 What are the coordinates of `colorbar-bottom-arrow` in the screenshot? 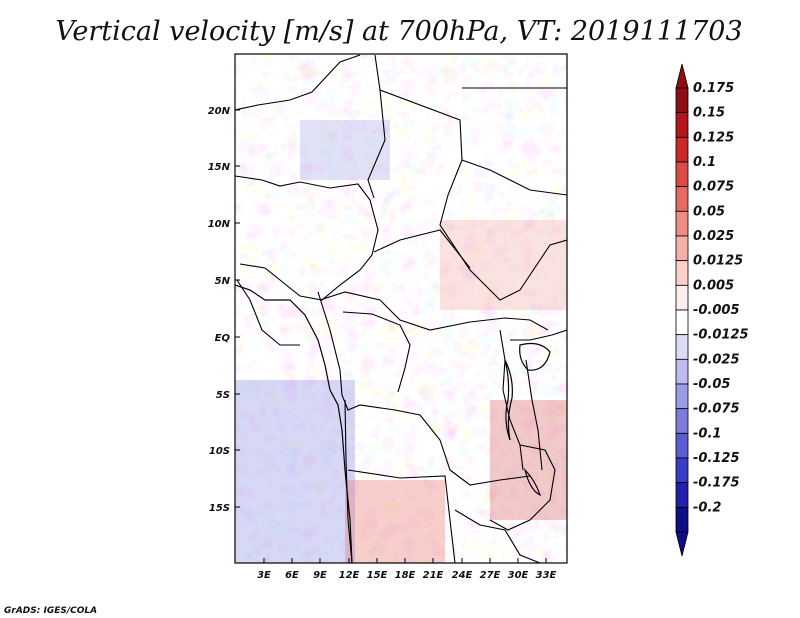 It's located at (682, 544).